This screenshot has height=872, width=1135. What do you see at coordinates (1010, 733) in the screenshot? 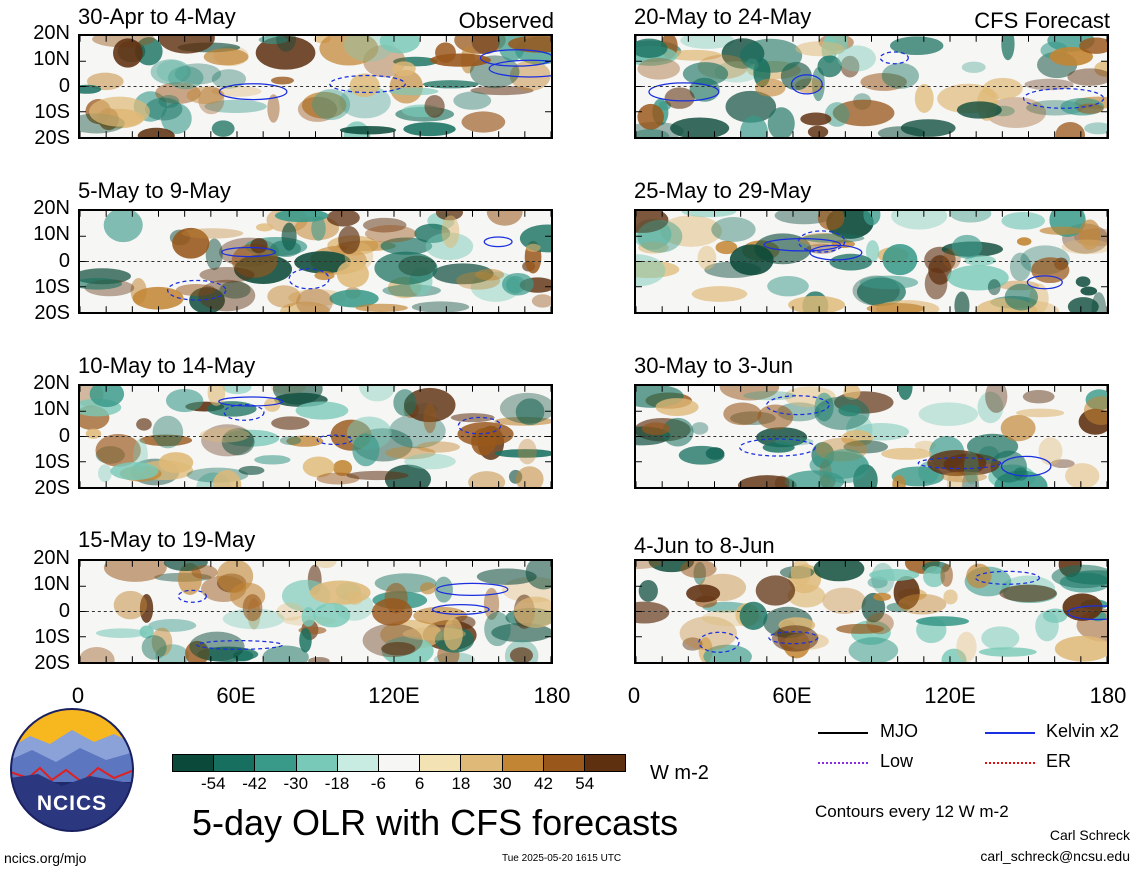
I see `legend-kelvin-line` at bounding box center [1010, 733].